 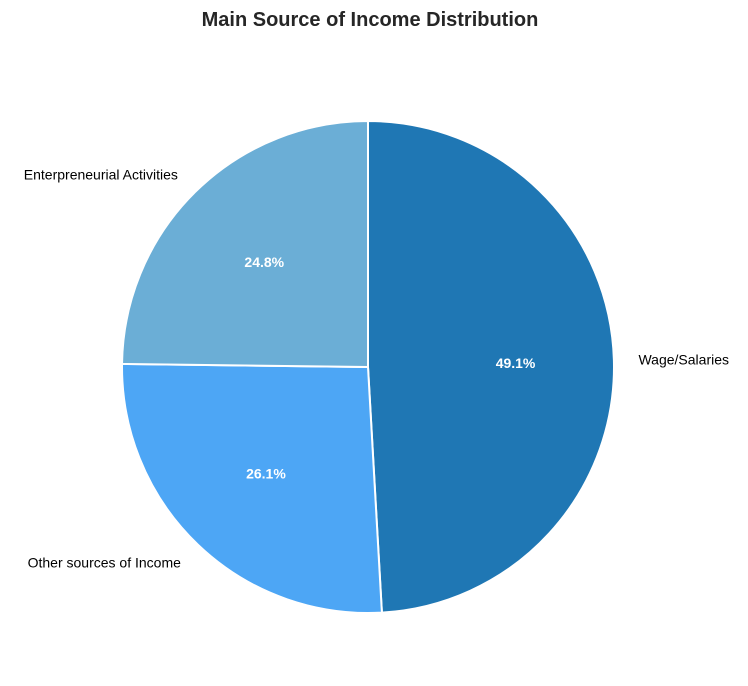 What do you see at coordinates (101, 174) in the screenshot?
I see `pie-category-label-enterpreneurial-activities: Enterpreneurial Activities` at bounding box center [101, 174].